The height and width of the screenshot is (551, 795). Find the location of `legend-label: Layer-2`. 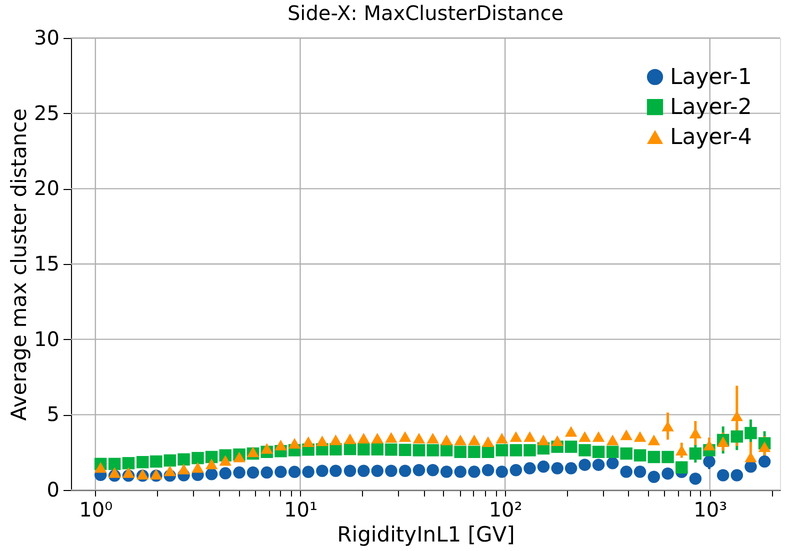

legend-label: Layer-2 is located at coordinates (711, 107).